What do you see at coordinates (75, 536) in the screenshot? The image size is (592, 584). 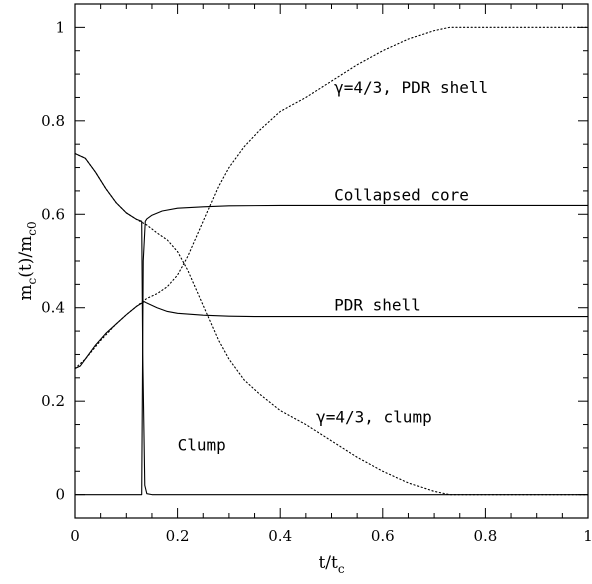 I see `x-tick-label: 0` at bounding box center [75, 536].